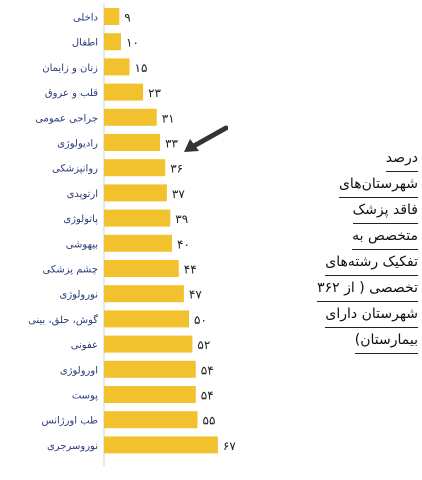 This screenshot has width=422, height=480. What do you see at coordinates (154, 93) in the screenshot?
I see `value-label: ۲۳` at bounding box center [154, 93].